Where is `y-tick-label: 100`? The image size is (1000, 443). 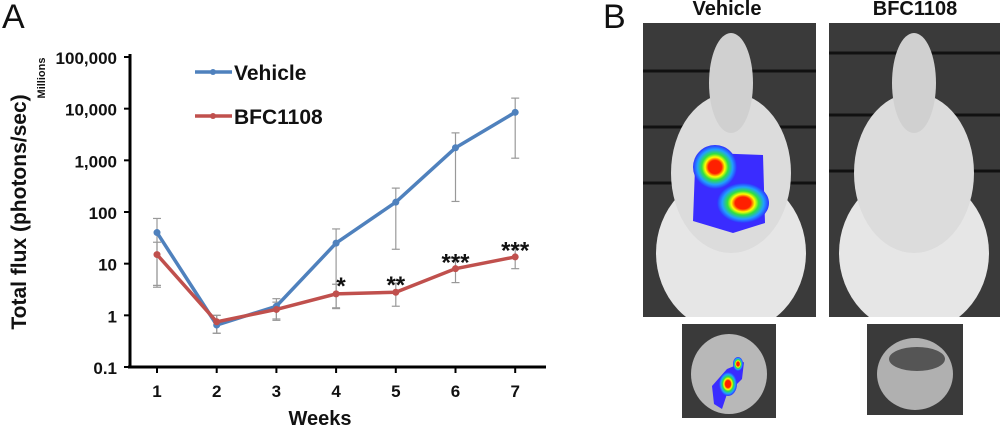
y-tick-label: 100 is located at coordinates (103, 213).